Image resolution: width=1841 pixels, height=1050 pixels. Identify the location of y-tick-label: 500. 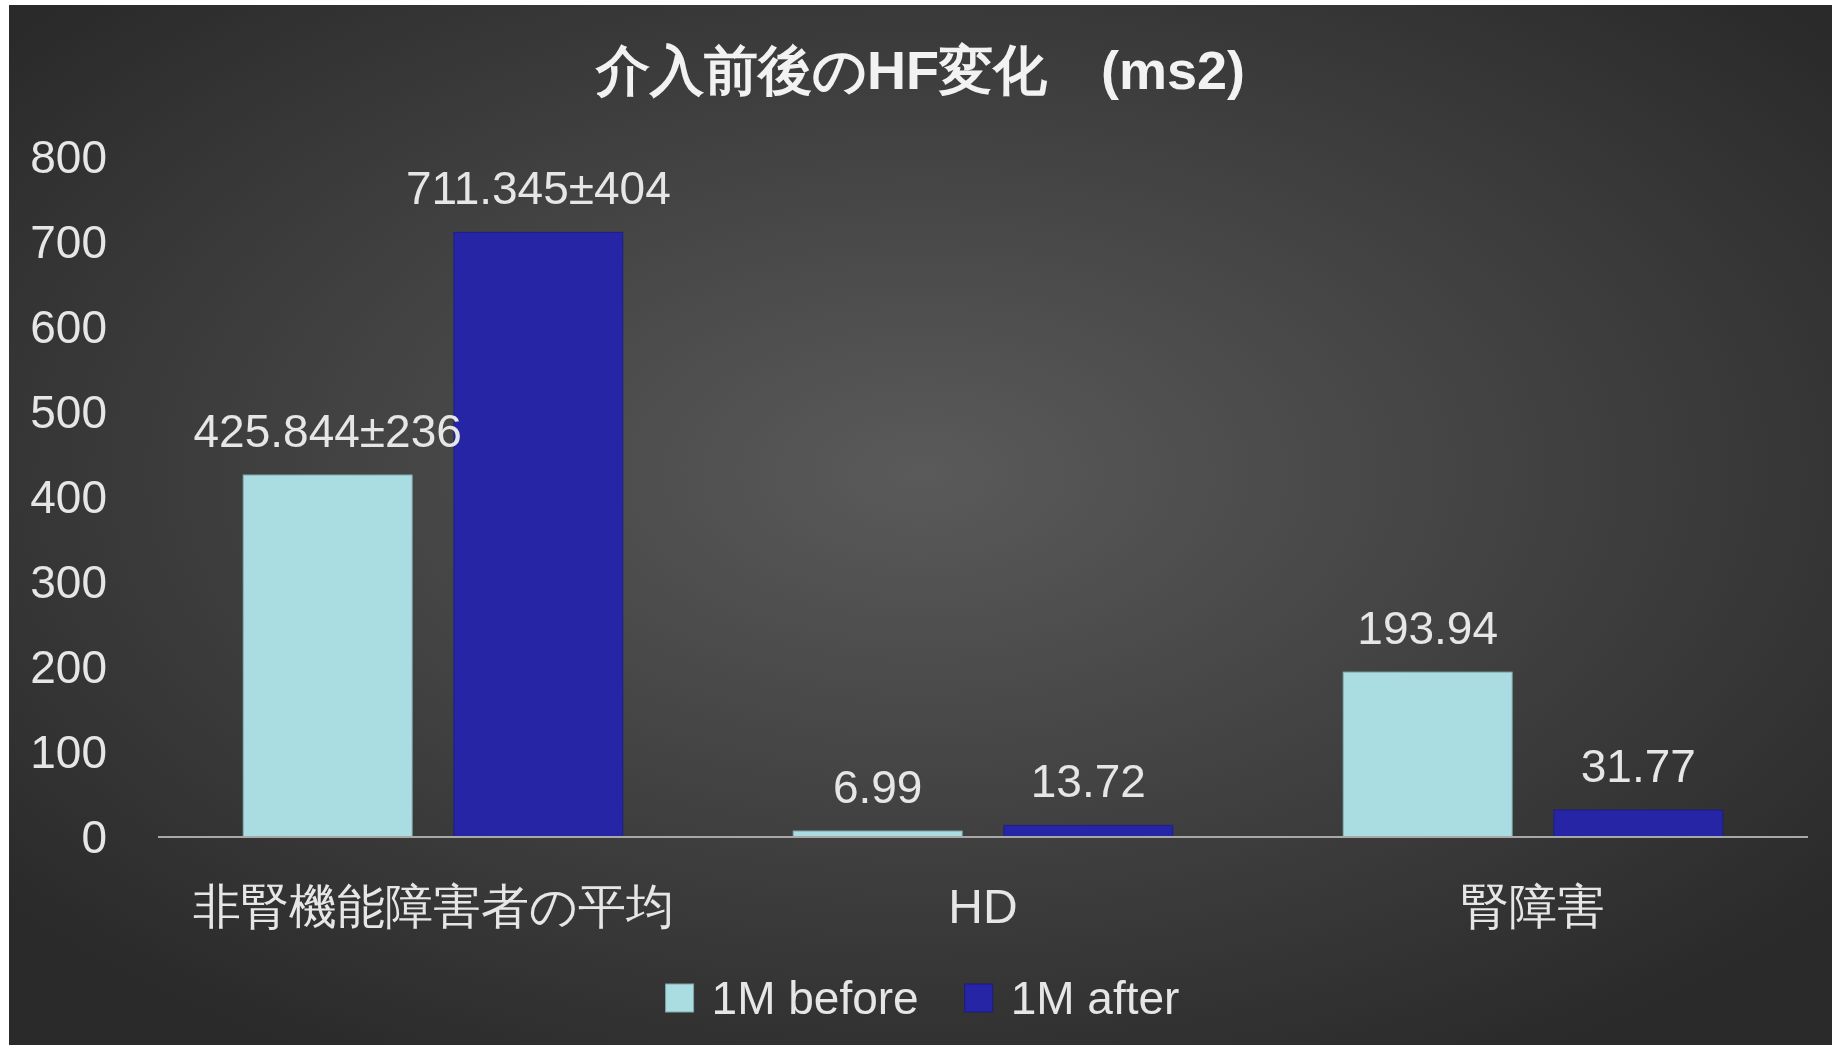
(68, 412).